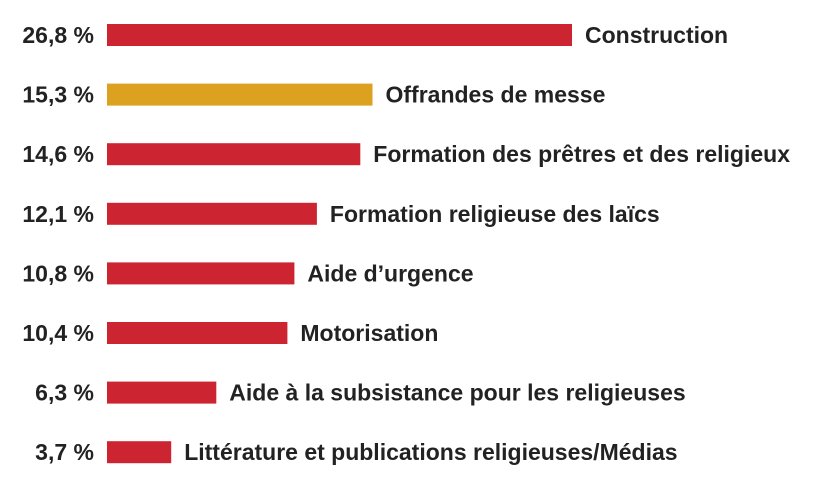  What do you see at coordinates (58, 214) in the screenshot?
I see `value-label: 12,1 %` at bounding box center [58, 214].